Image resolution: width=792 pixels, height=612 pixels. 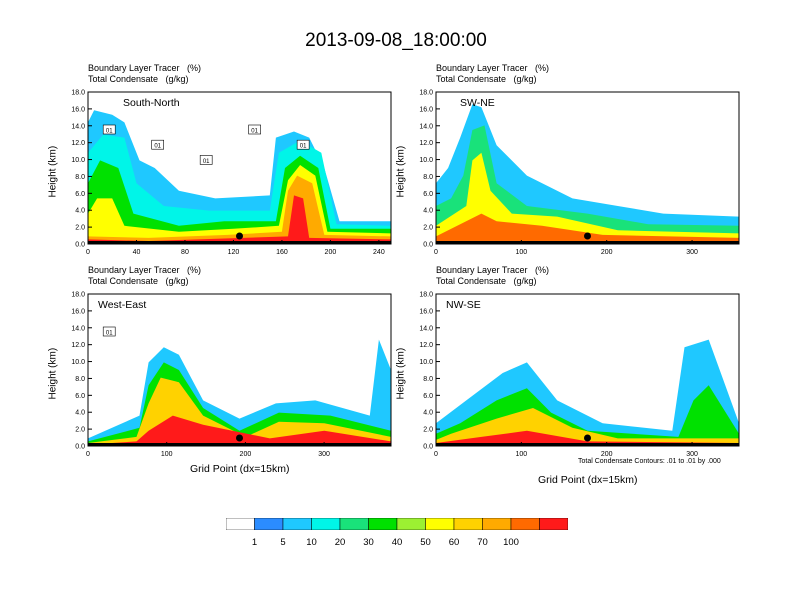 I want to click on colorbar-label: 1, so click(x=254, y=542).